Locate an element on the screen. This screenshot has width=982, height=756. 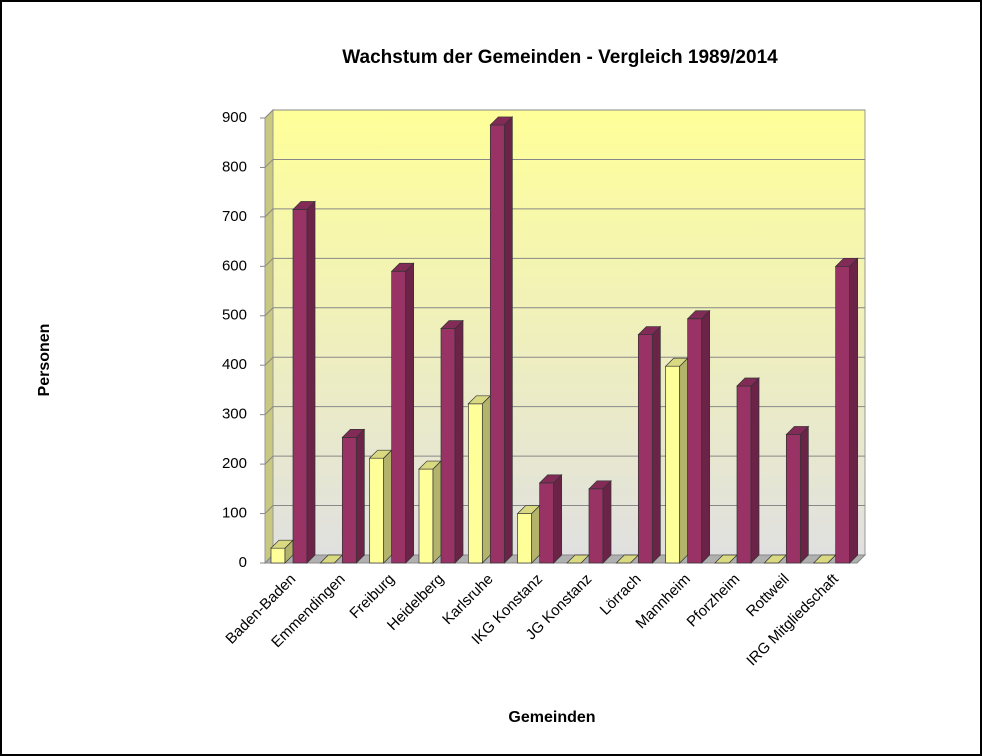
x-axis-title: Gemeinden is located at coordinates (551, 717).